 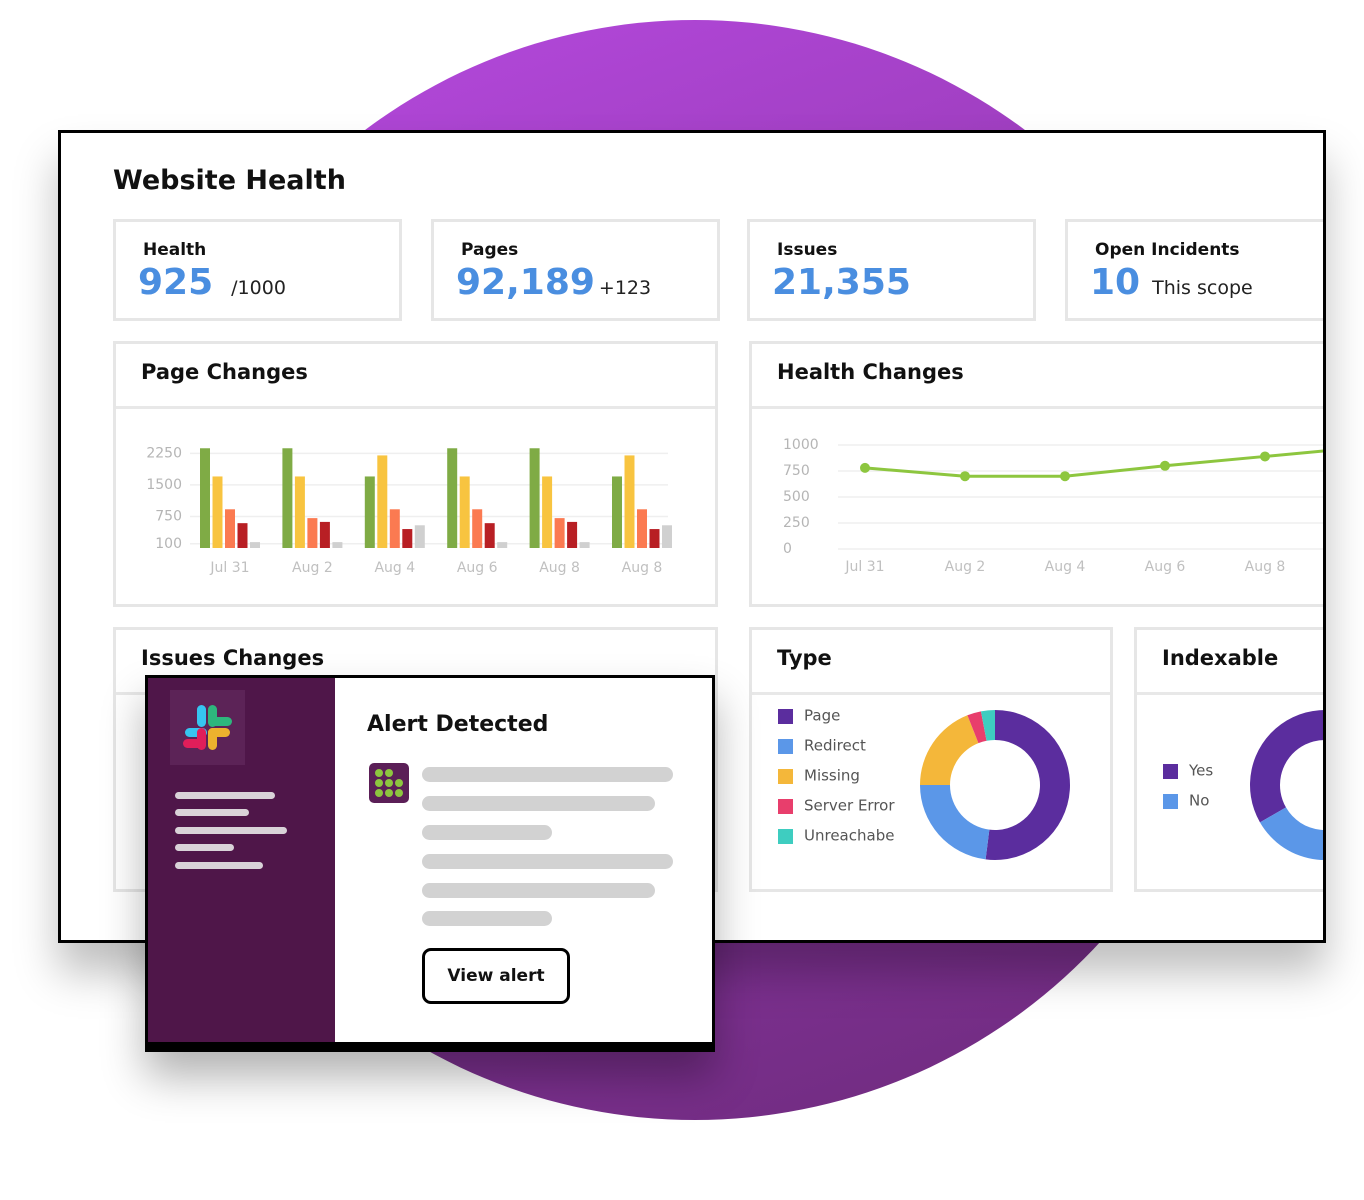 I want to click on x-tick-label: Aug 2, so click(x=312, y=568).